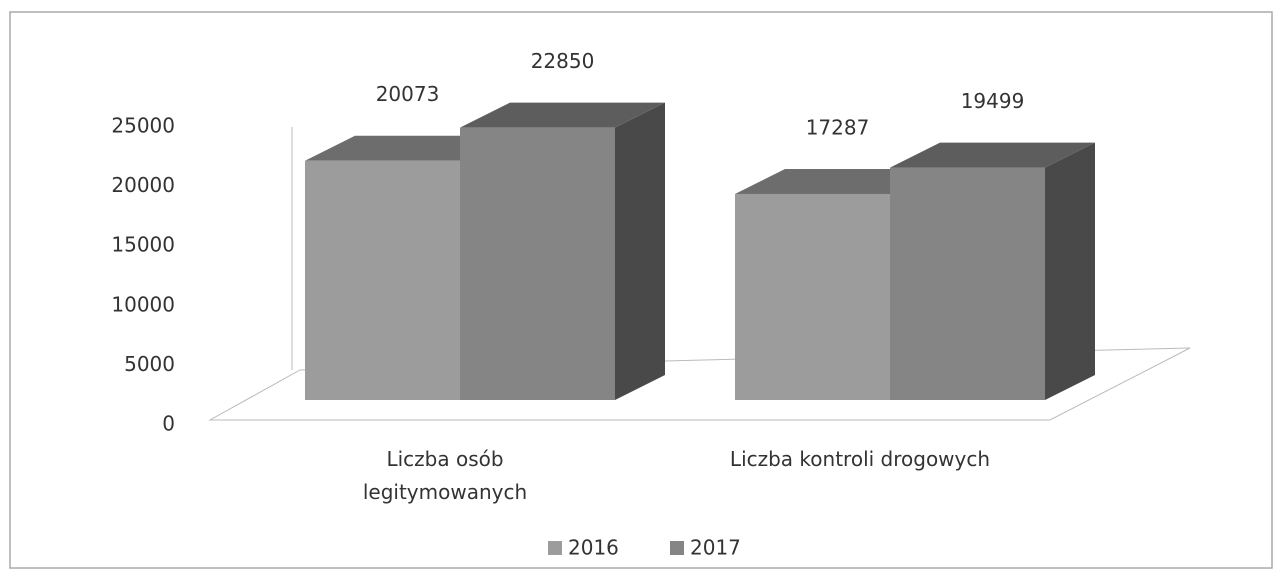 This screenshot has height=580, width=1283. I want to click on y-tick-label: 5000, so click(149, 364).